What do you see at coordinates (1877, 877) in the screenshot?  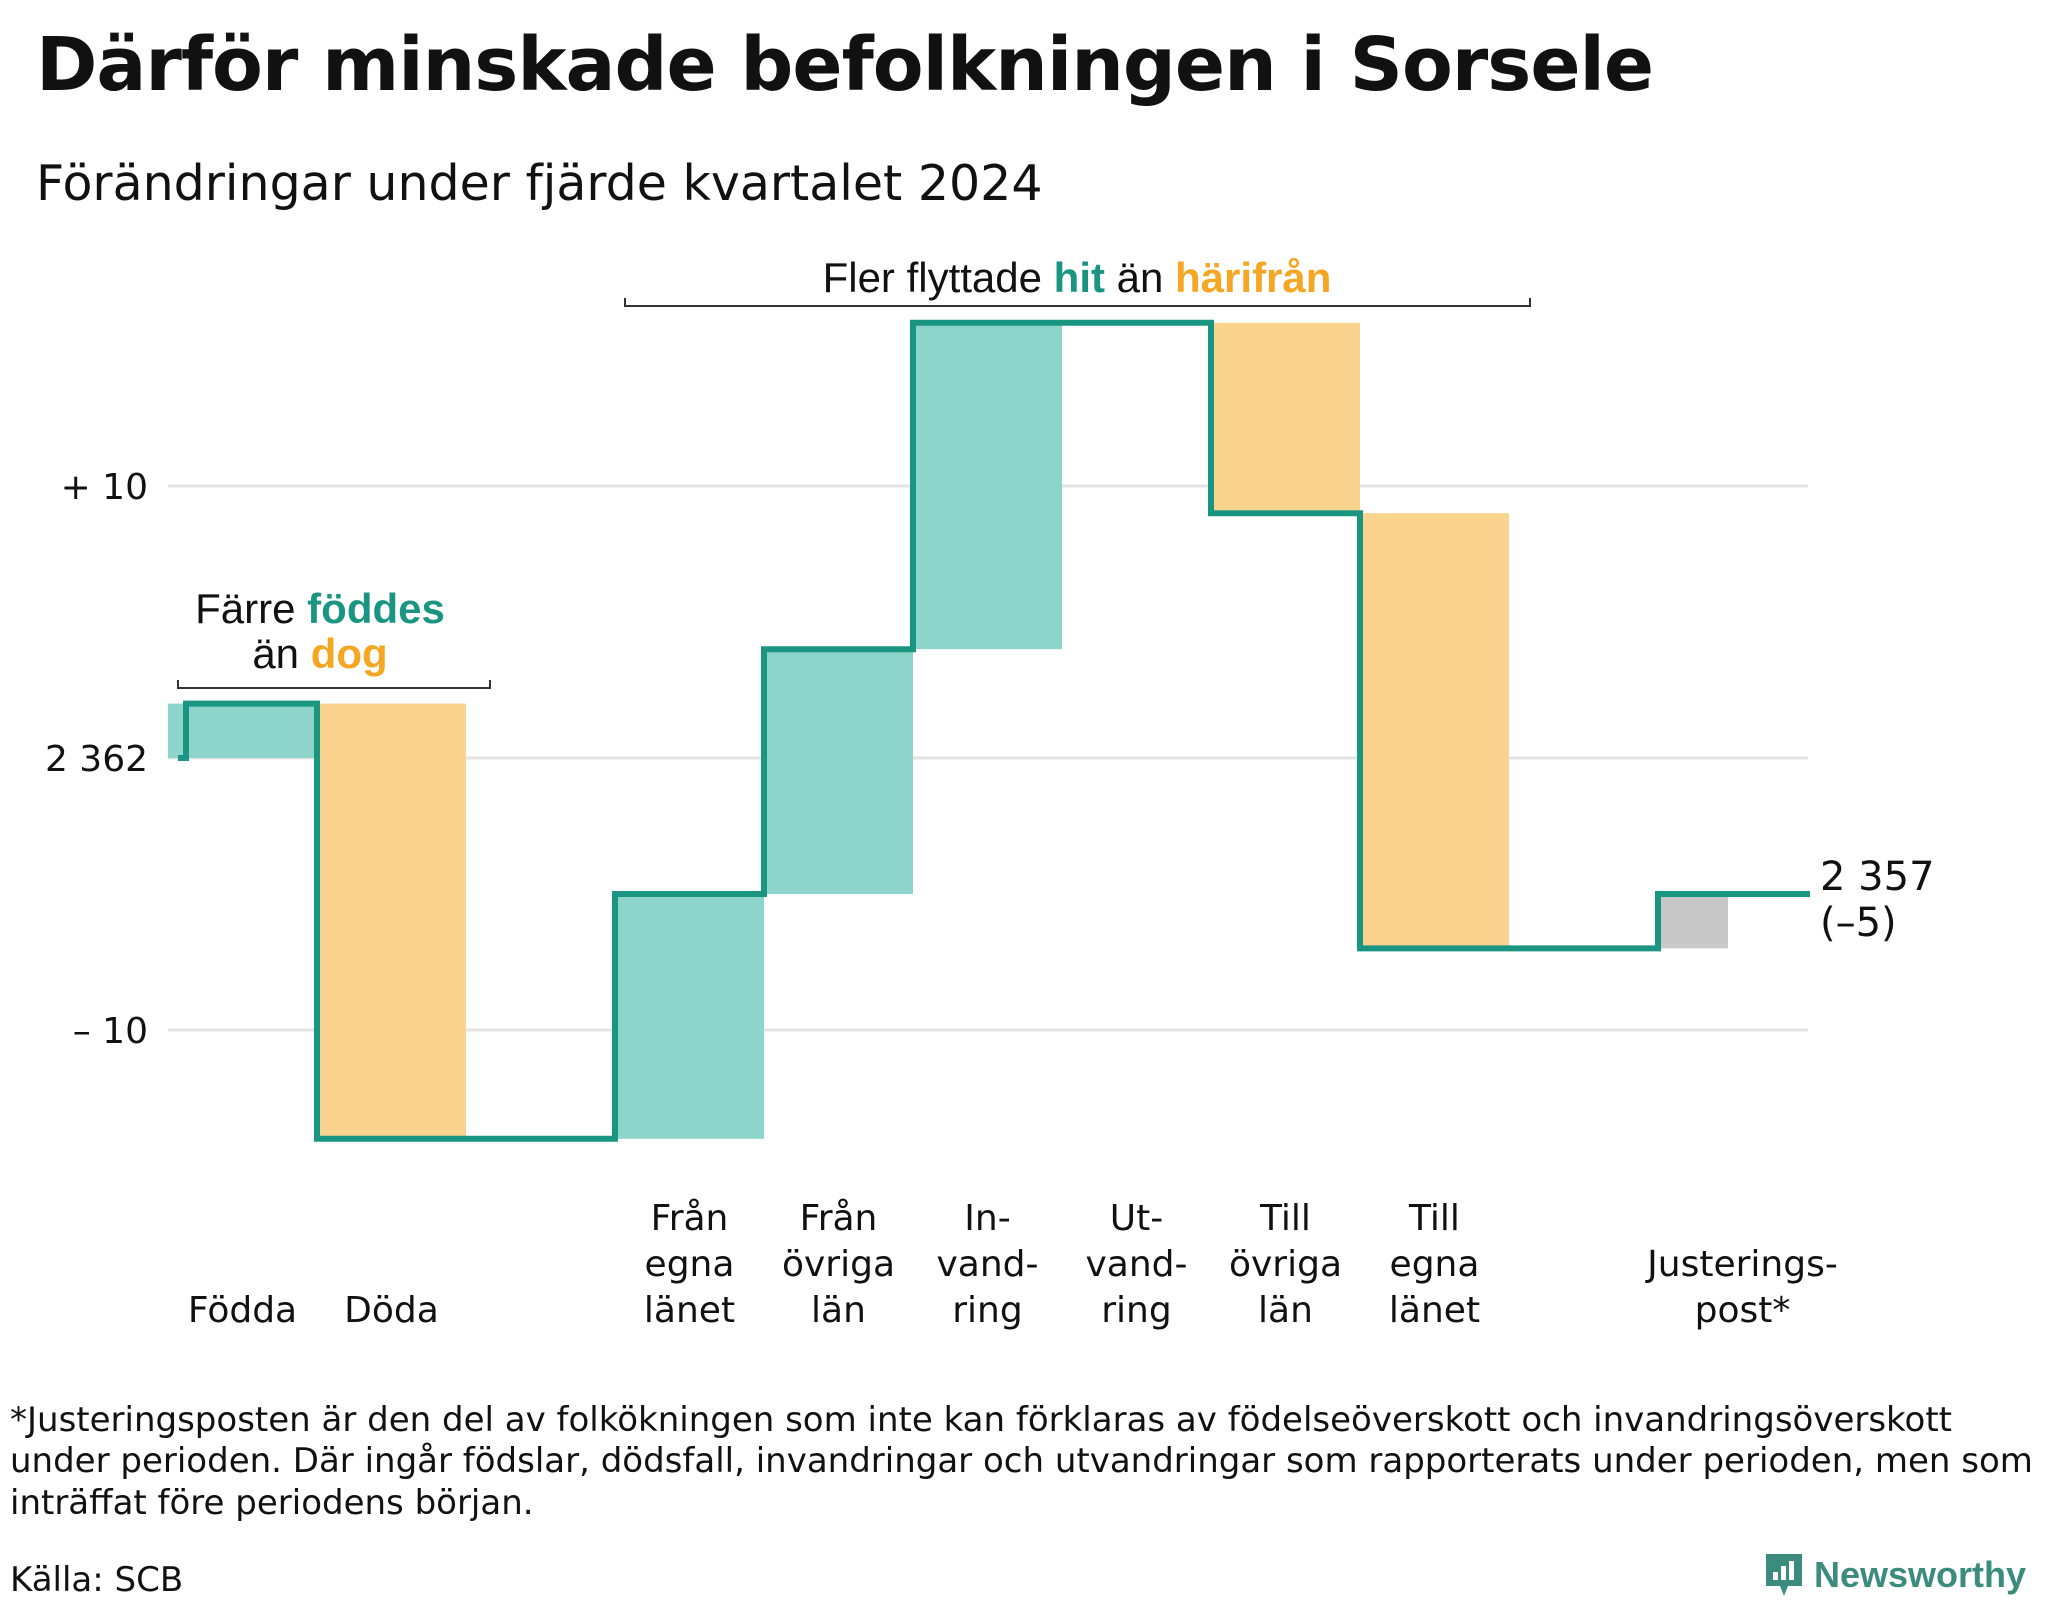 I see `end-value: 2 357` at bounding box center [1877, 877].